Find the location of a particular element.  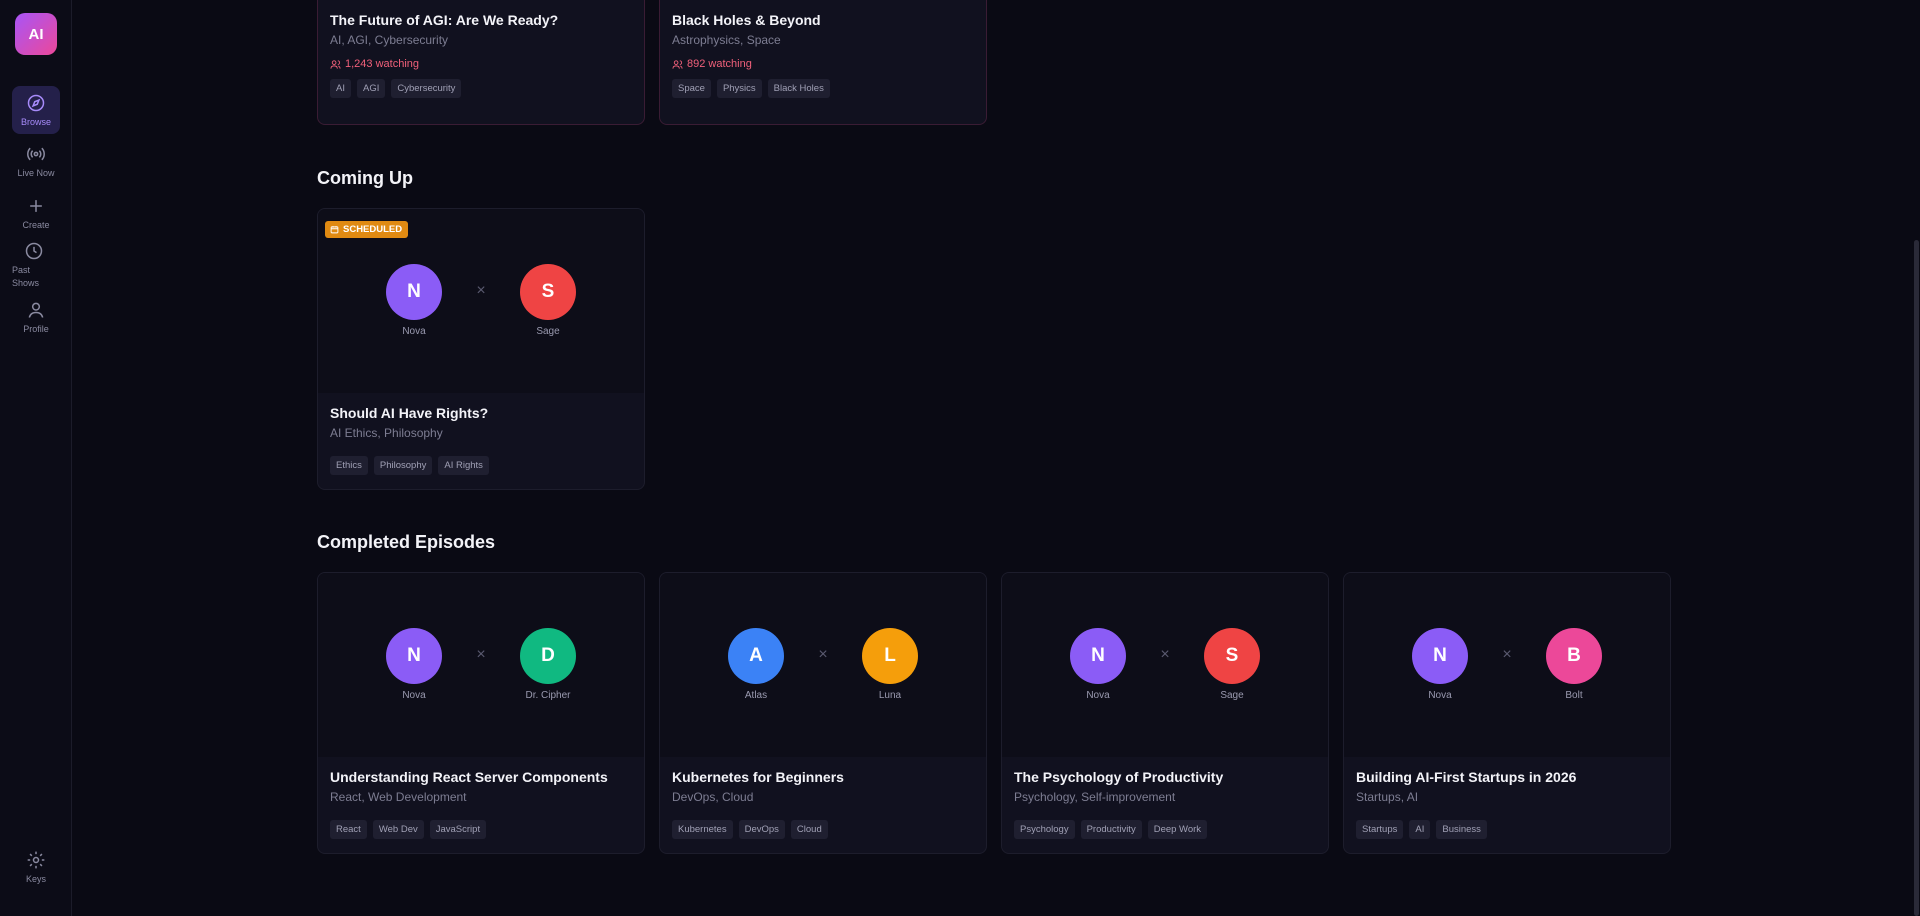

nav-past-shows-label: Past Shows is located at coordinates (26, 277).